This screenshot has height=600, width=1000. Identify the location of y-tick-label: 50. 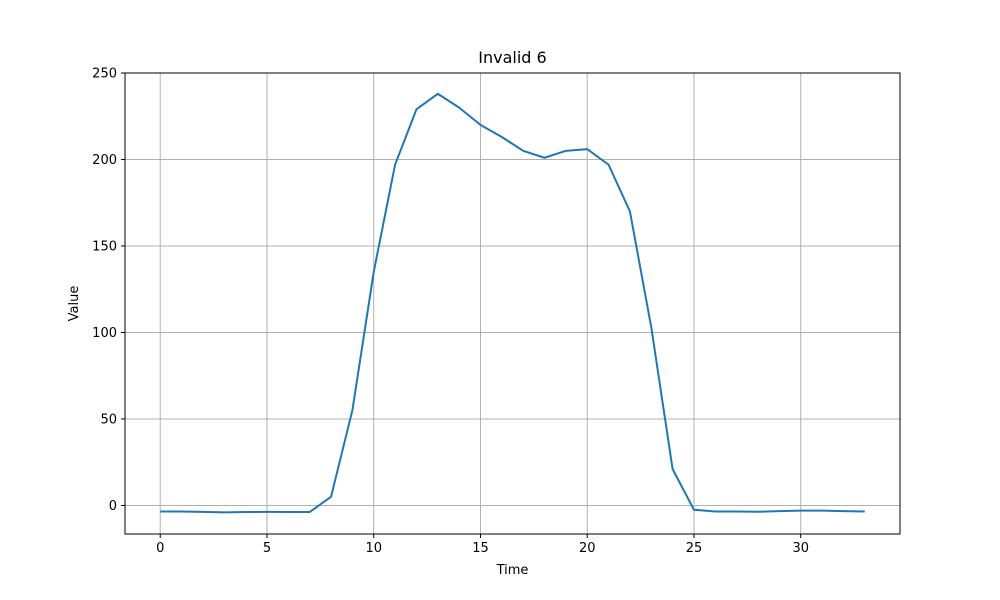
(108, 419).